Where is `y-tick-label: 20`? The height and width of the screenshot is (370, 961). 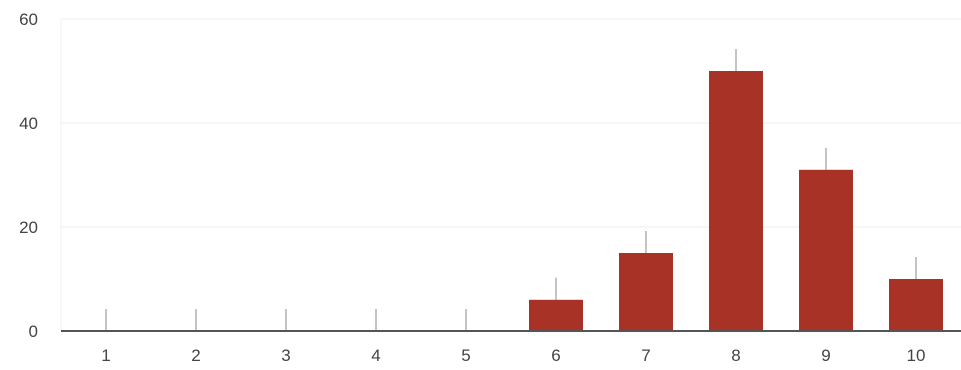 y-tick-label: 20 is located at coordinates (28, 227).